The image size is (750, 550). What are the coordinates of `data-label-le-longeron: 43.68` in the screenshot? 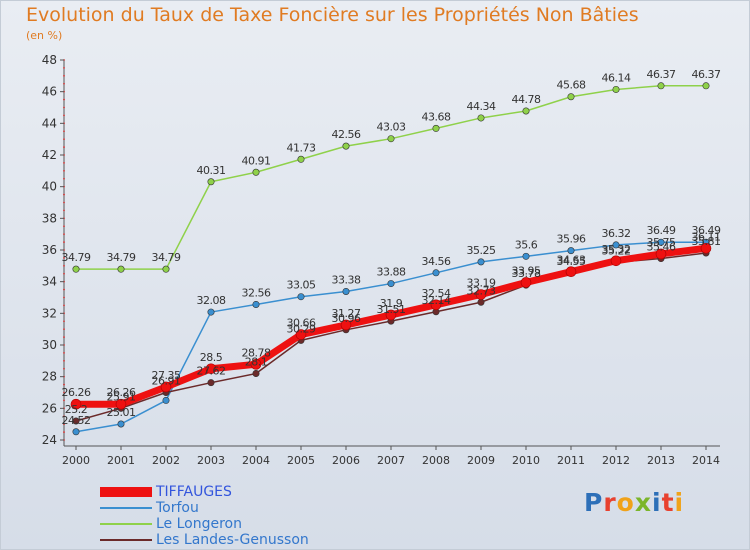 It's located at (436, 116).